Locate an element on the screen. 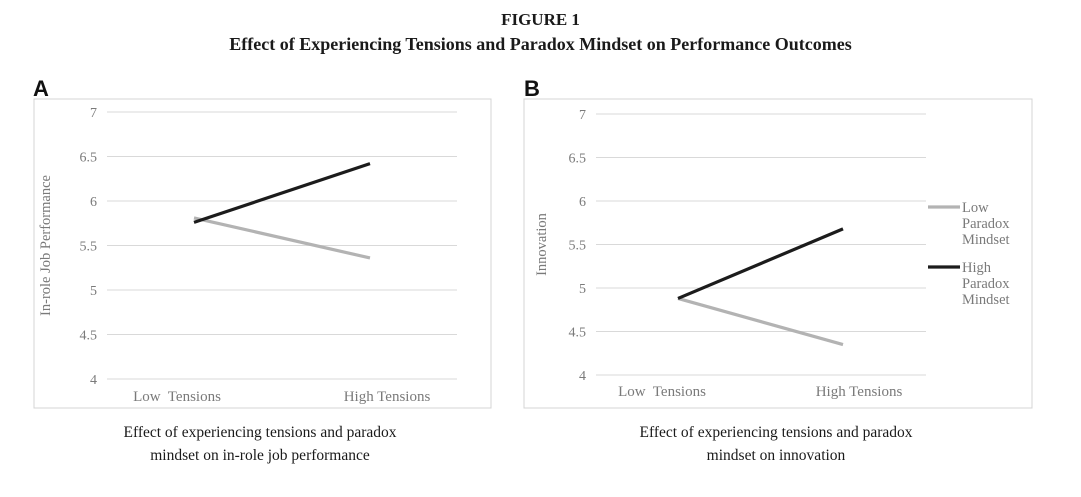 Image resolution: width=1081 pixels, height=497 pixels. panel-b-y-tick-label: 5.5 is located at coordinates (578, 246).